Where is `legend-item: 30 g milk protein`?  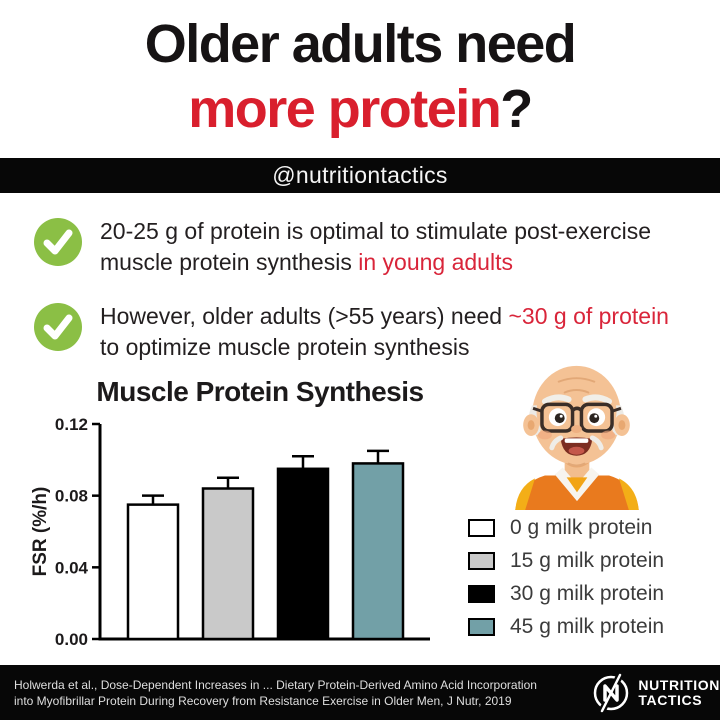 legend-item: 30 g milk protein is located at coordinates (566, 593).